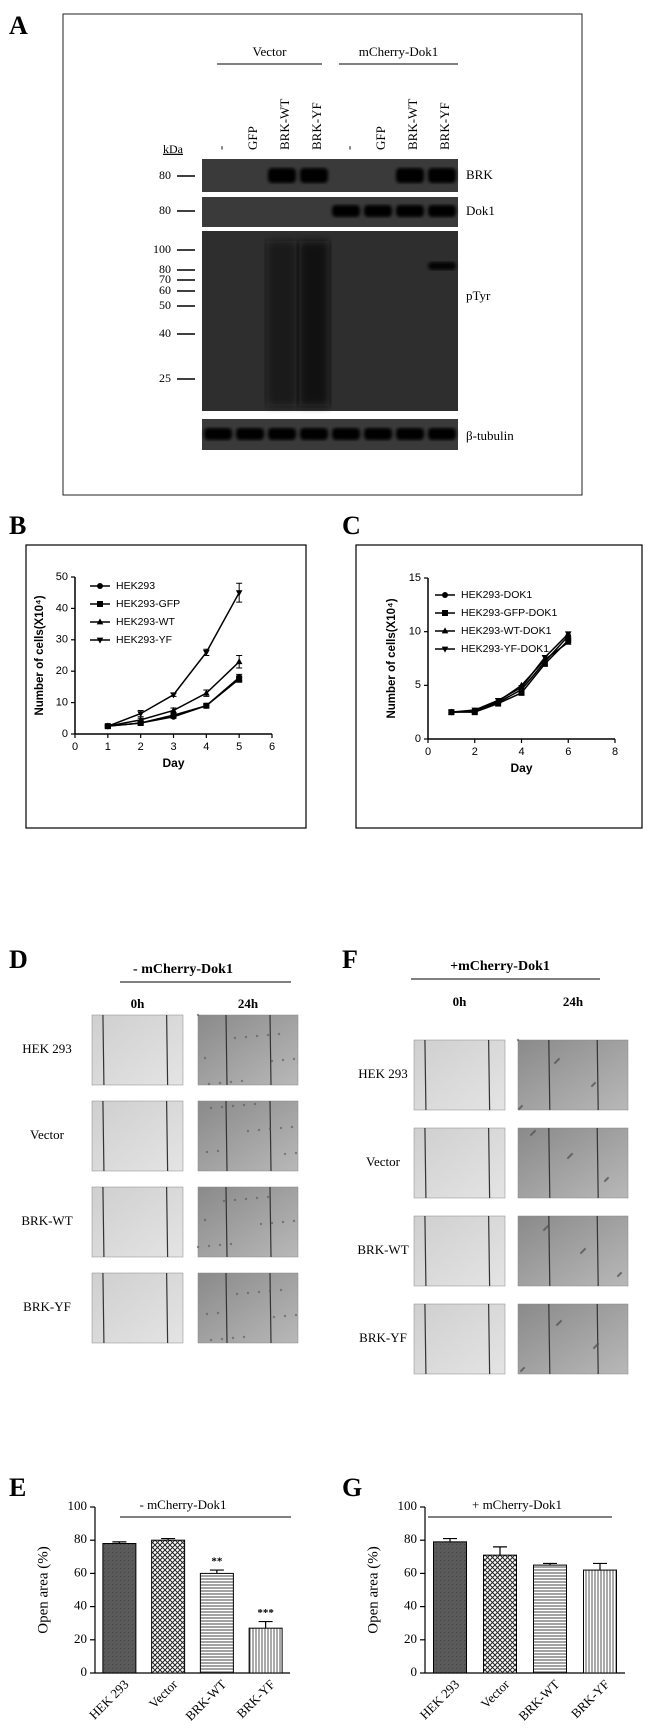 This screenshot has width=664, height=1735. What do you see at coordinates (168, 1606) in the screenshot?
I see `bar` at bounding box center [168, 1606].